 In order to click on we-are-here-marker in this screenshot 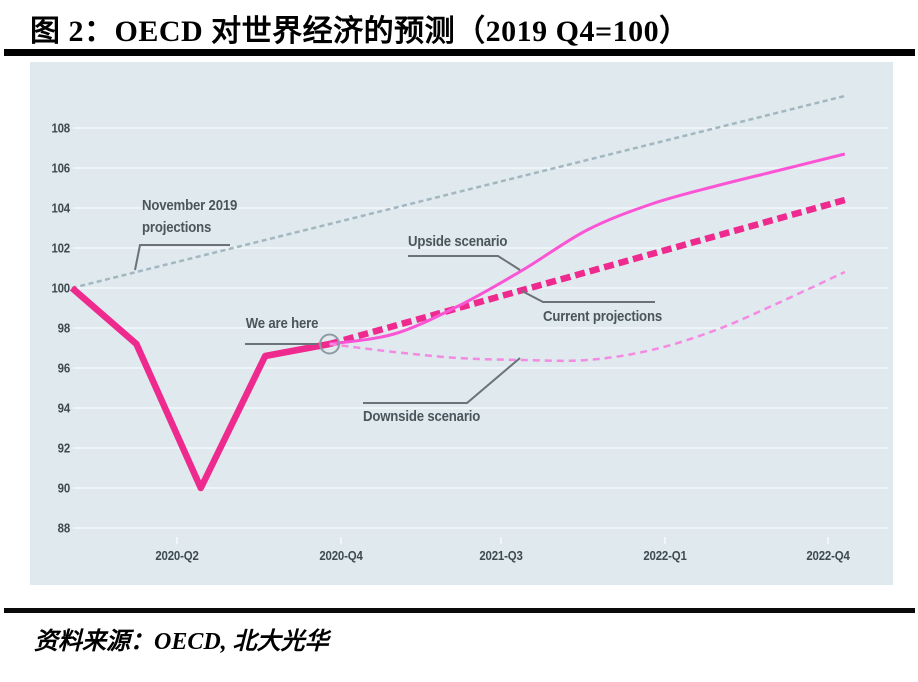, I will do `click(330, 344)`.